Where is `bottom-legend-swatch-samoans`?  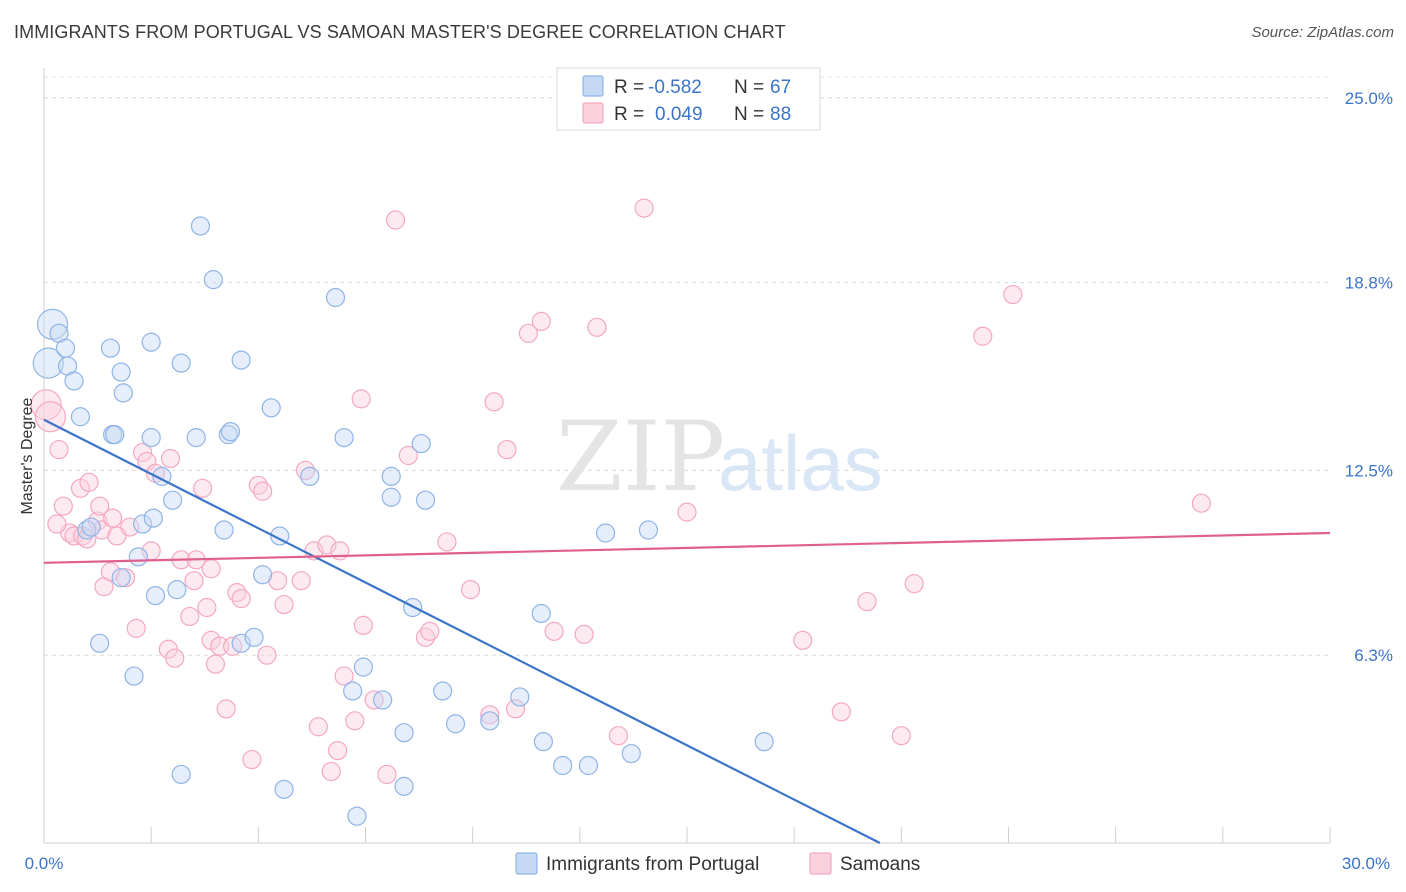
bottom-legend-swatch-samoans is located at coordinates (820, 863).